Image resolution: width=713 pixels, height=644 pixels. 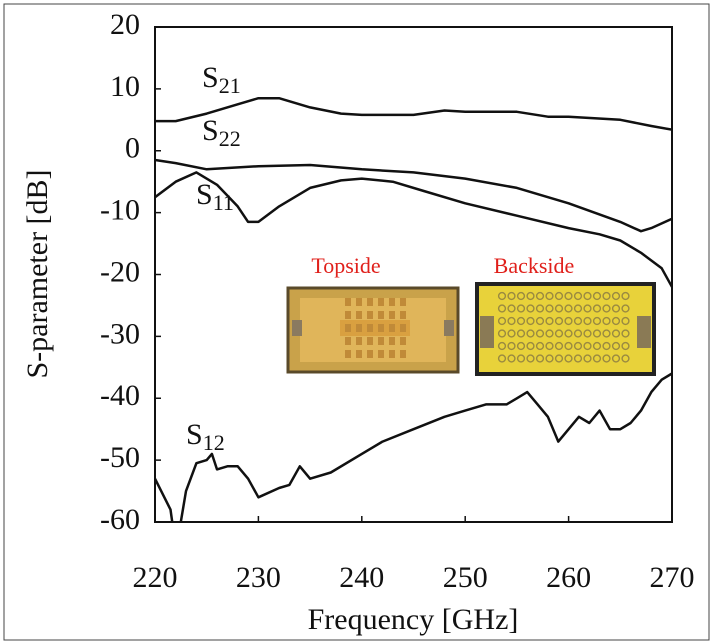 What do you see at coordinates (120, 210) in the screenshot?
I see `y-tick-label: -10` at bounding box center [120, 210].